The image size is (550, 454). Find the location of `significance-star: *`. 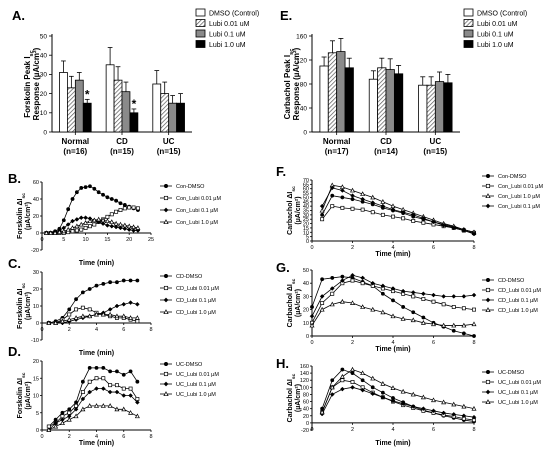

significance-star: * is located at coordinates (134, 104).